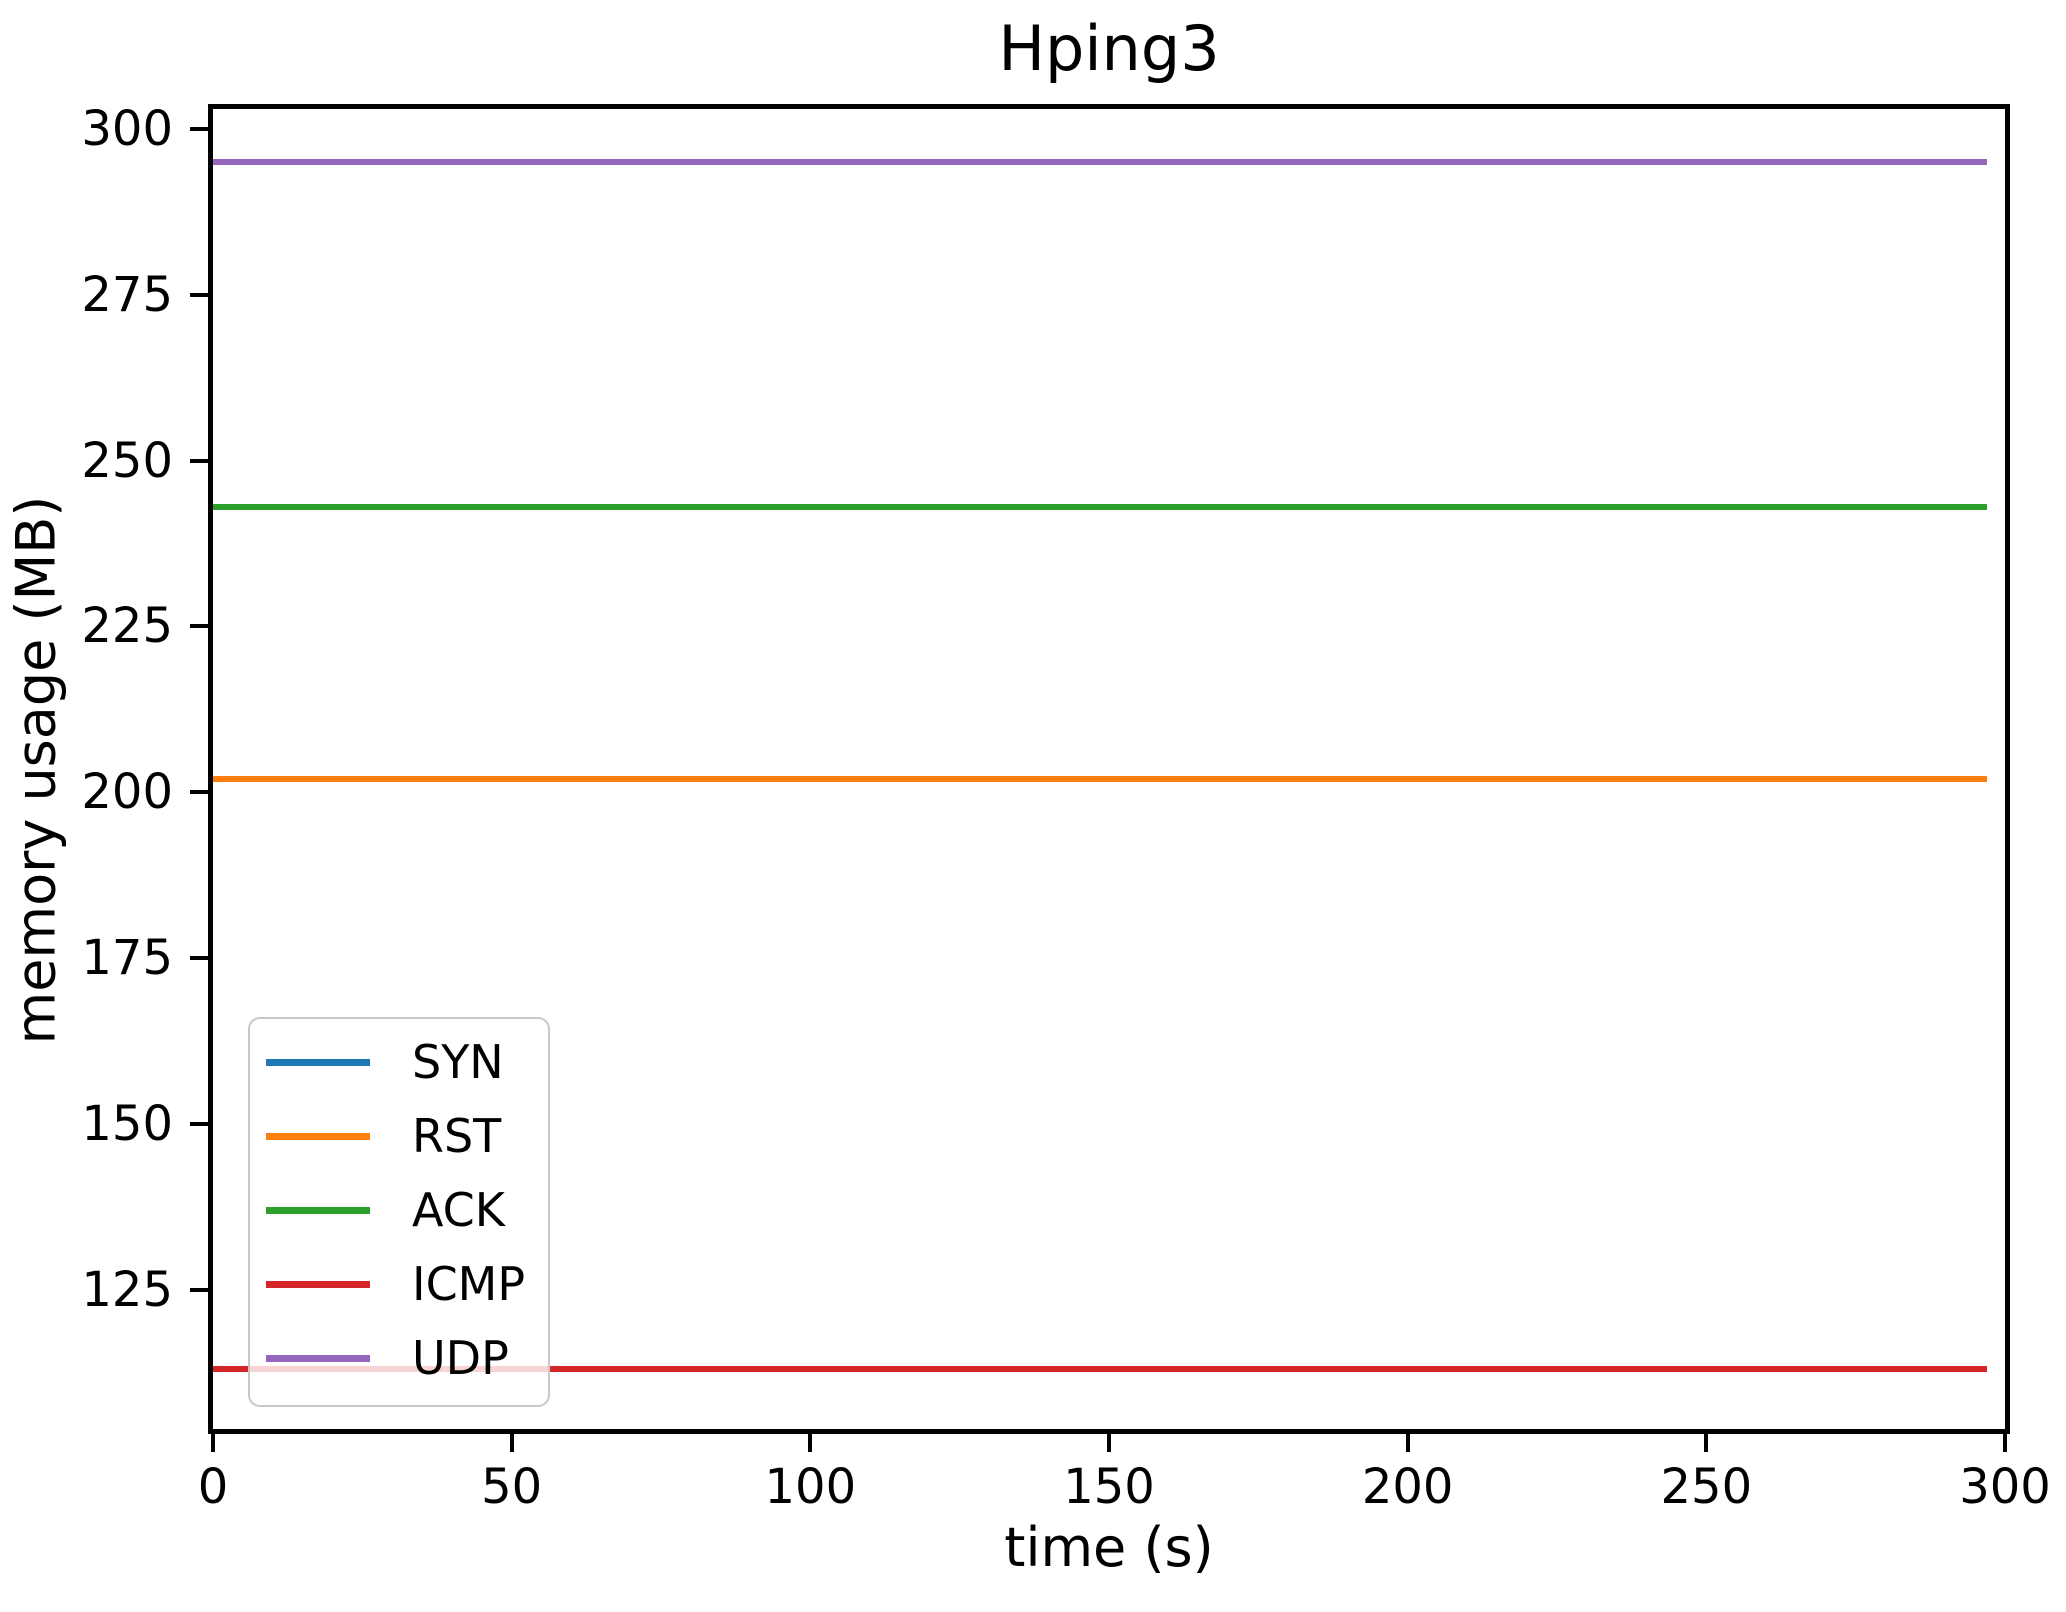 This screenshot has height=1612, width=2066. Describe the element at coordinates (1706, 1487) in the screenshot. I see `x-tick-label: 250` at that location.